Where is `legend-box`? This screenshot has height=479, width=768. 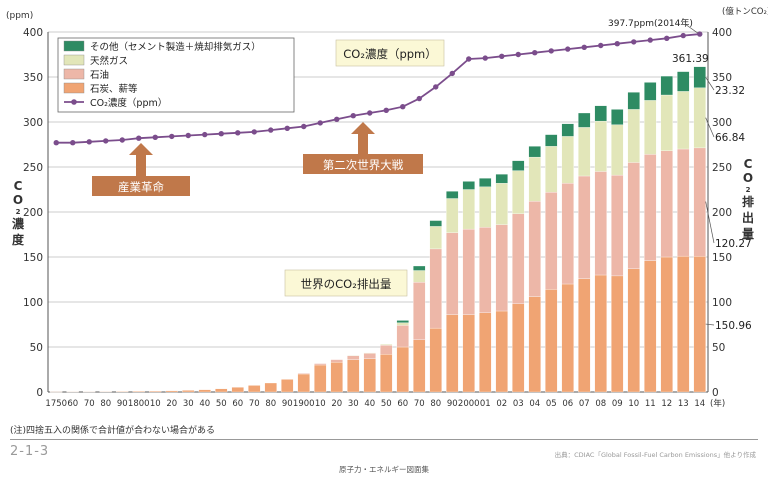
legend-box is located at coordinates (176, 75).